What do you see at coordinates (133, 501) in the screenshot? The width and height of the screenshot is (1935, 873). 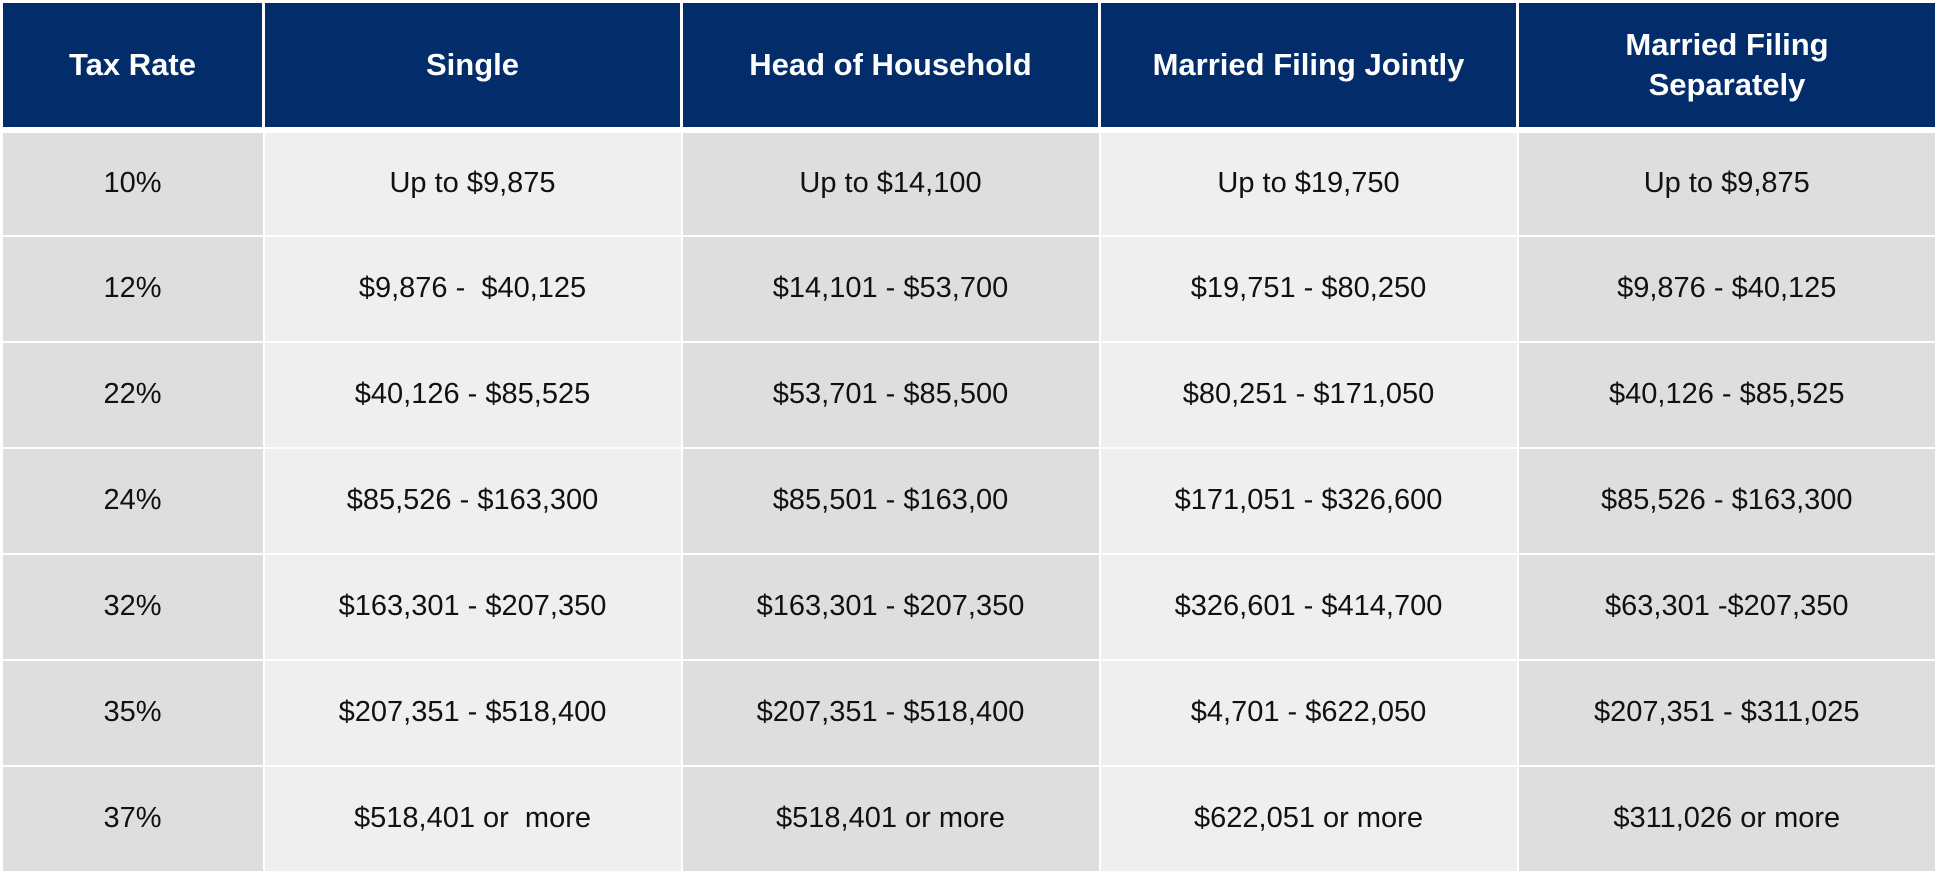 I see `cell-tax-rate: 24%` at bounding box center [133, 501].